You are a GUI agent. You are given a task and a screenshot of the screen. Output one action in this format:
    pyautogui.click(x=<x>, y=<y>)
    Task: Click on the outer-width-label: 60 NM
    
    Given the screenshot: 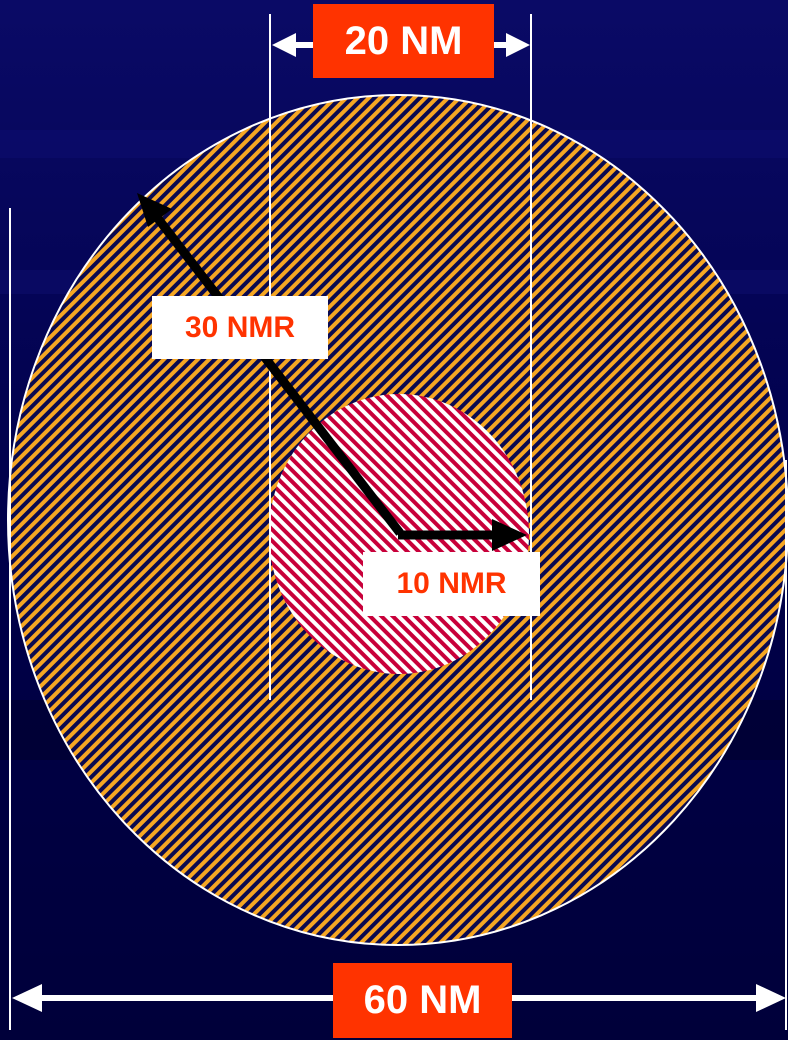 What is the action you would take?
    pyautogui.click(x=422, y=1000)
    